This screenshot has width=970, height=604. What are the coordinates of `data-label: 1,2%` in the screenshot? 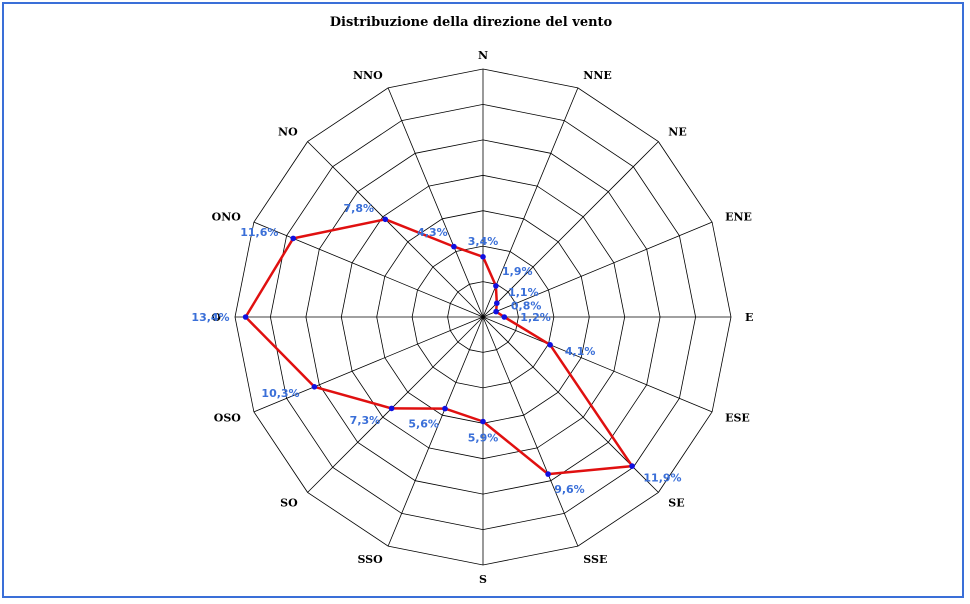 It's located at (535, 317).